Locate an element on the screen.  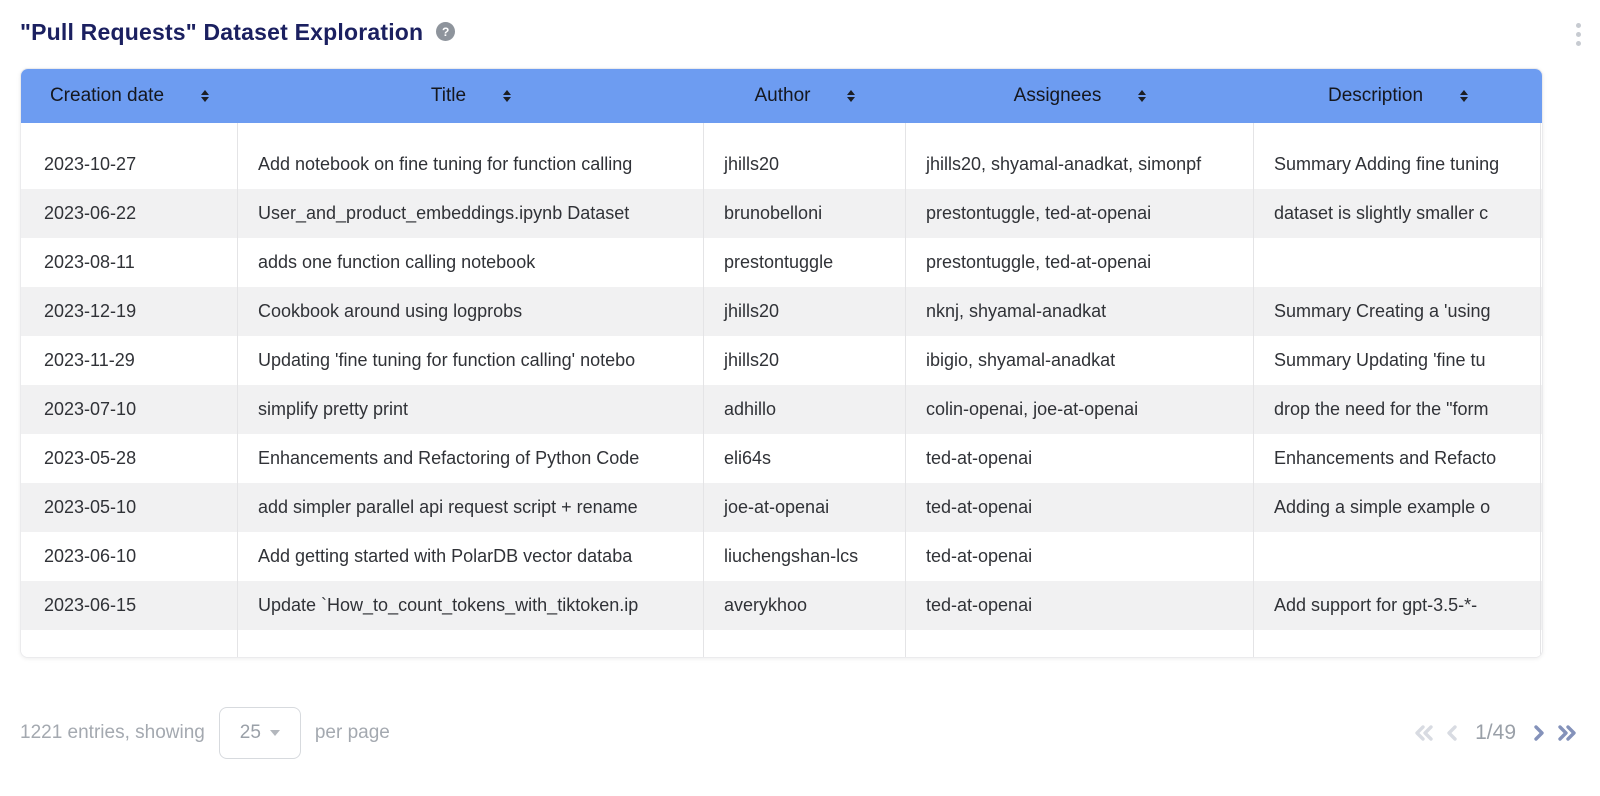
per-page-text: per page is located at coordinates (352, 732).